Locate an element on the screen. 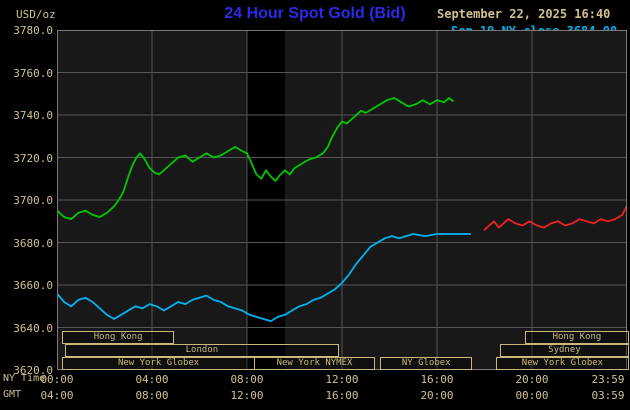  y-tick-label: 3700.0 is located at coordinates (33, 200).